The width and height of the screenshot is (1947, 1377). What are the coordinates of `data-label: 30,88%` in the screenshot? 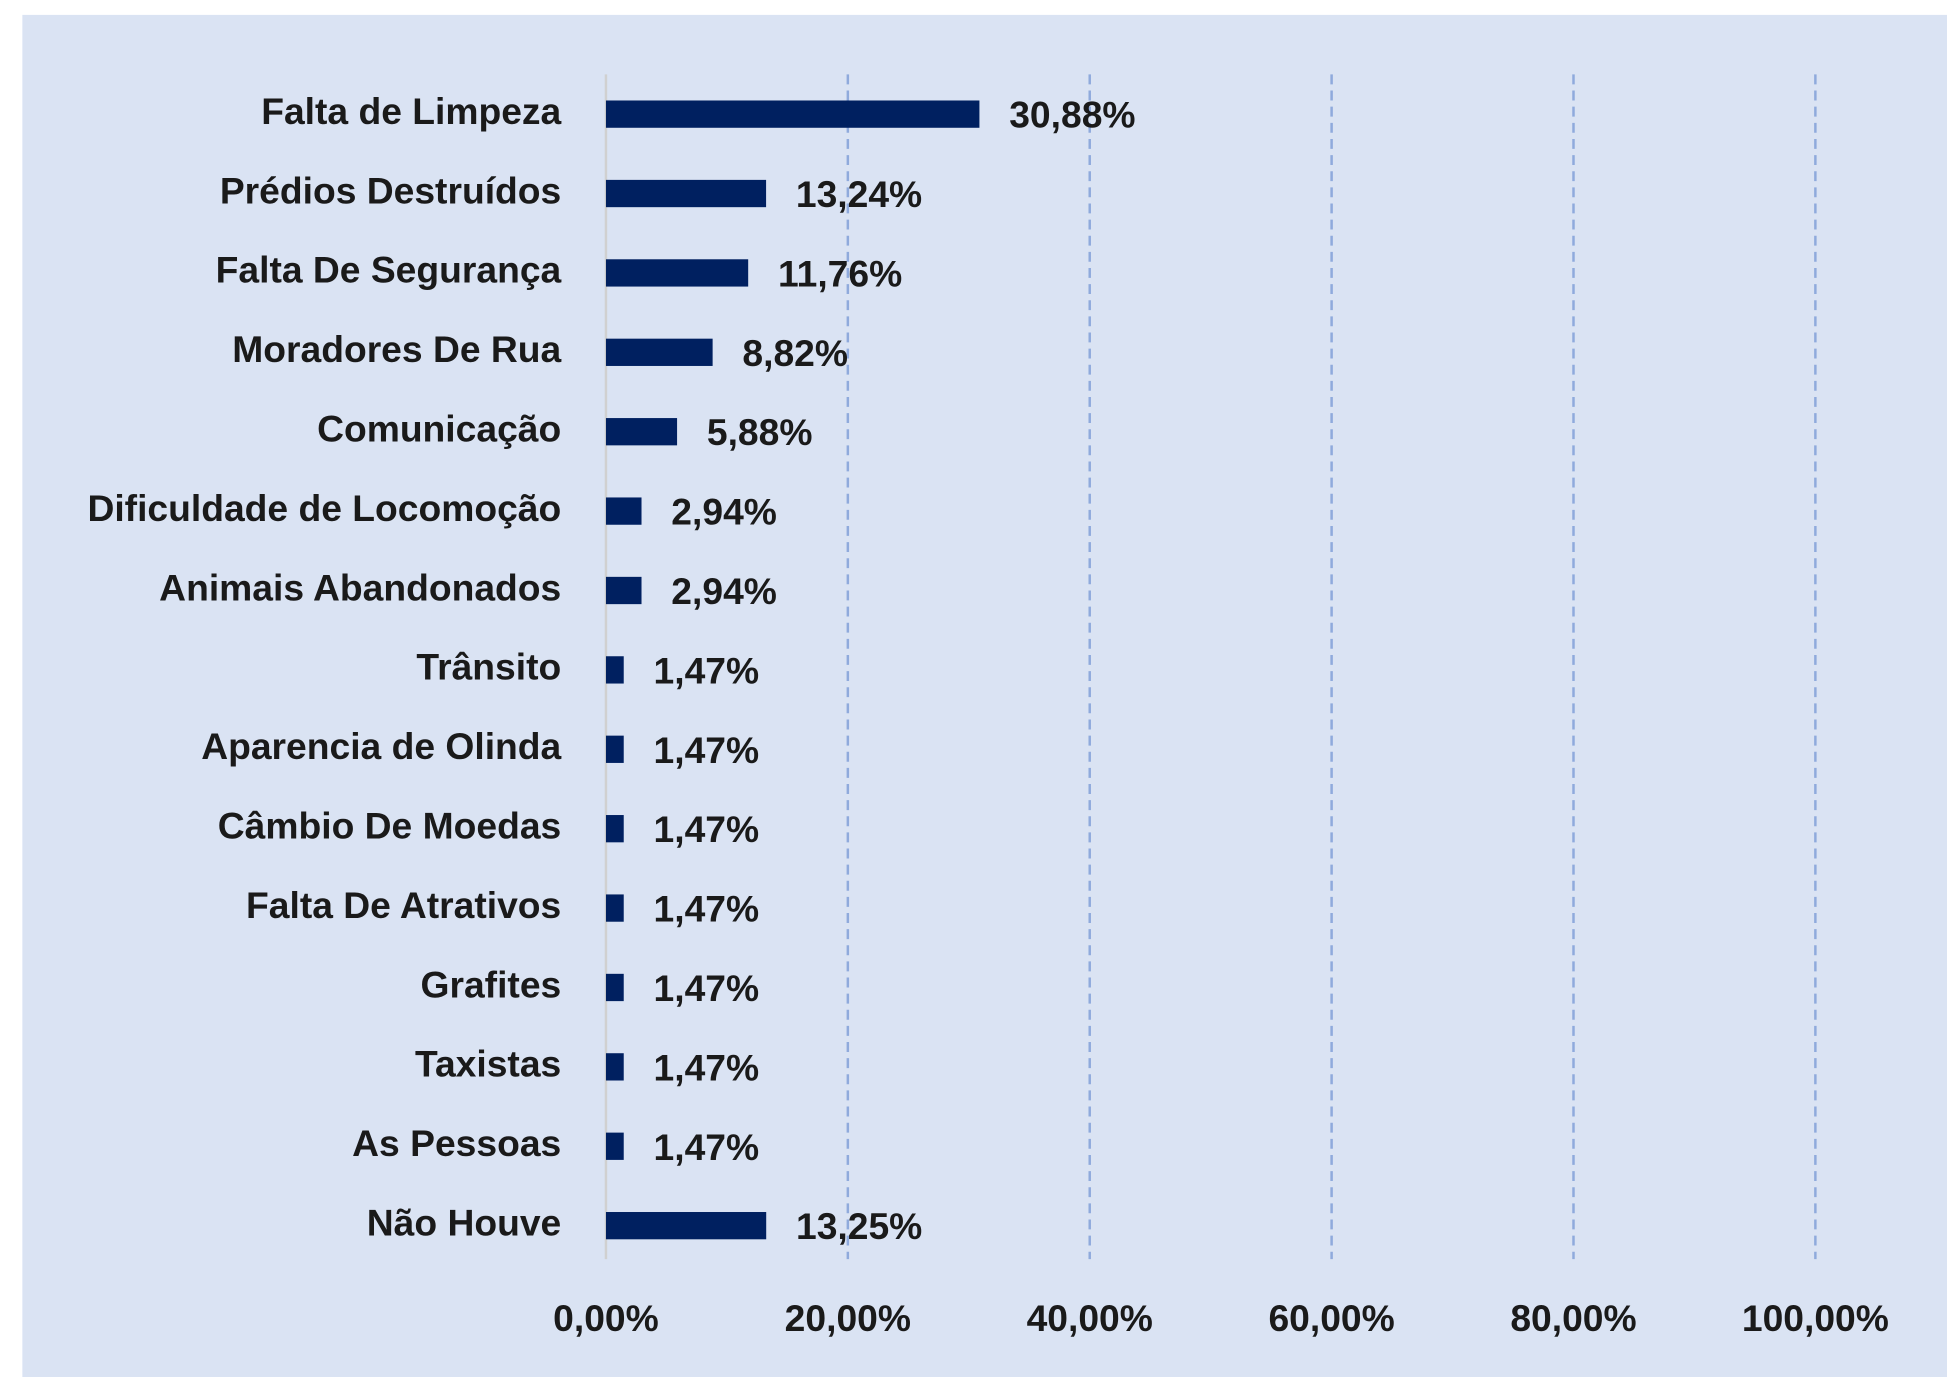 It's located at (1072, 115).